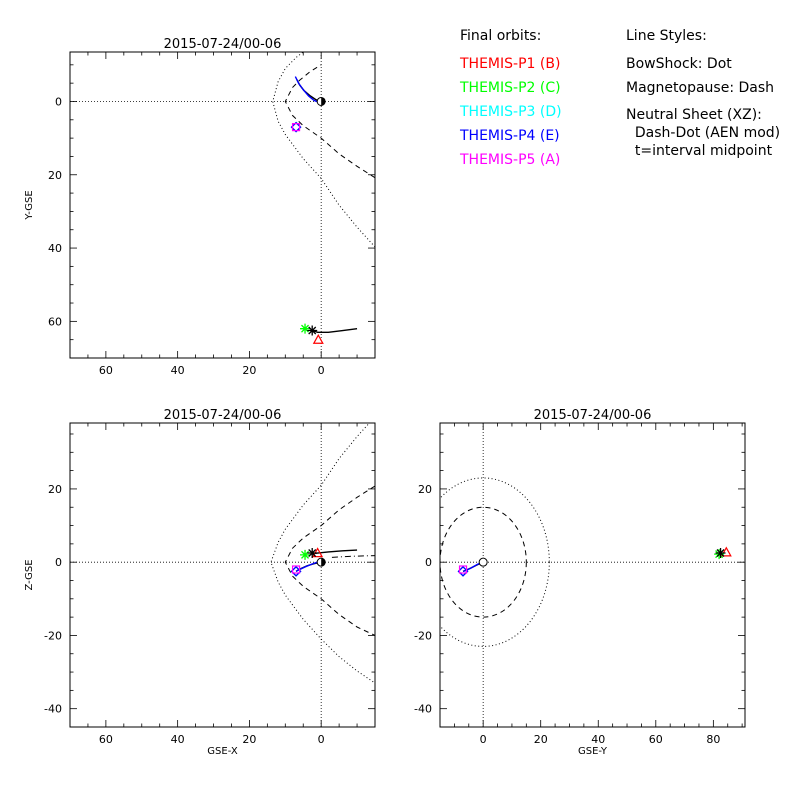 This screenshot has width=800, height=800. I want to click on legend-item-p3: THEMIS-P3 (D), so click(511, 112).